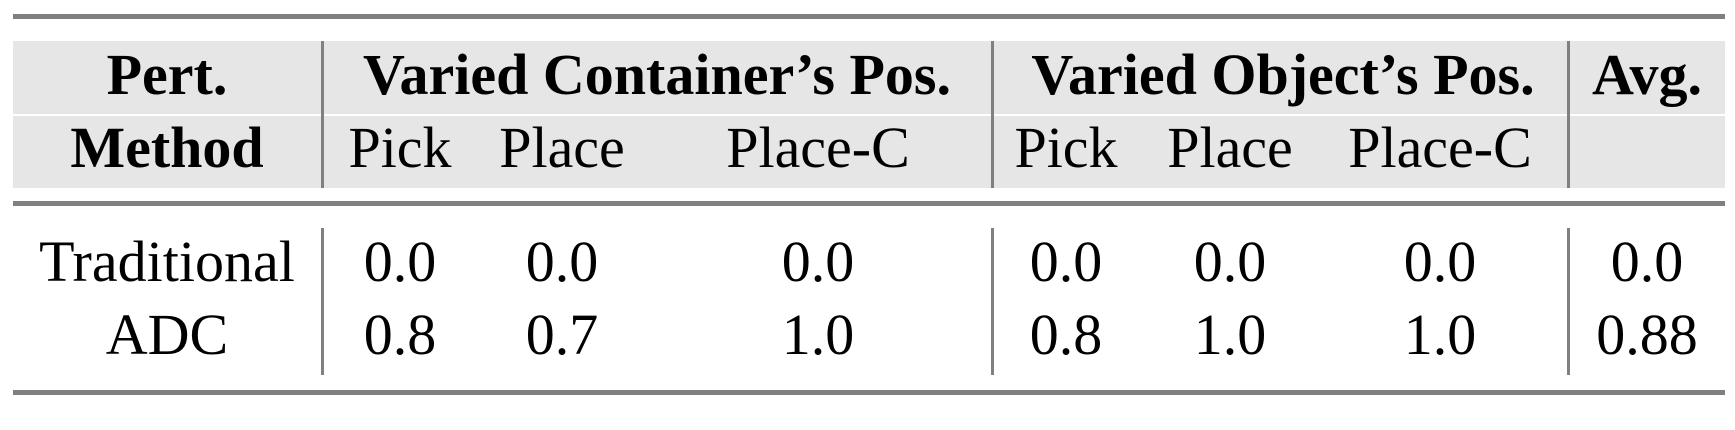  Describe the element at coordinates (1647, 261) in the screenshot. I see `table-cell-avg: 0.0` at that location.